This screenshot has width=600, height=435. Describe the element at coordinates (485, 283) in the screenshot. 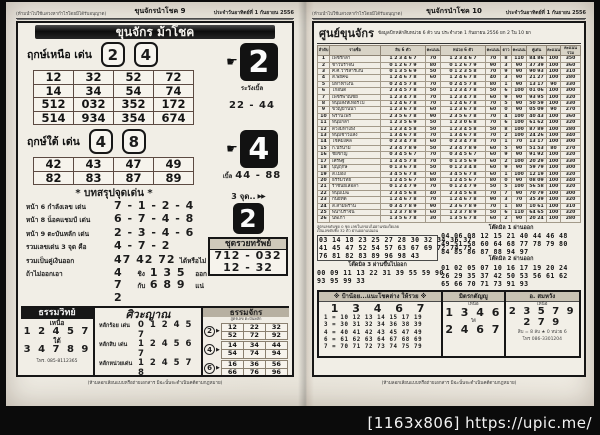

I see `number-line: 65 66 70 71 73 91 93` at that location.